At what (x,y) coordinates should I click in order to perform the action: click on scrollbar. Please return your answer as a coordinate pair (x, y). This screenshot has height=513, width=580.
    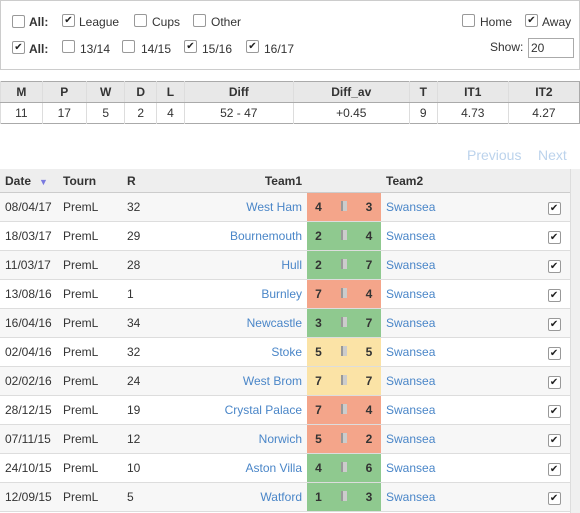
    Looking at the image, I should click on (575, 341).